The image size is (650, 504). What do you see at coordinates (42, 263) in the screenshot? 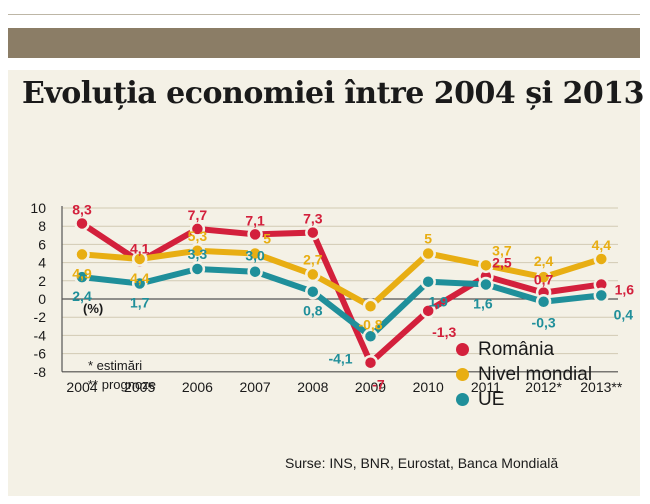
I see `y-tick-label: 4` at bounding box center [42, 263].